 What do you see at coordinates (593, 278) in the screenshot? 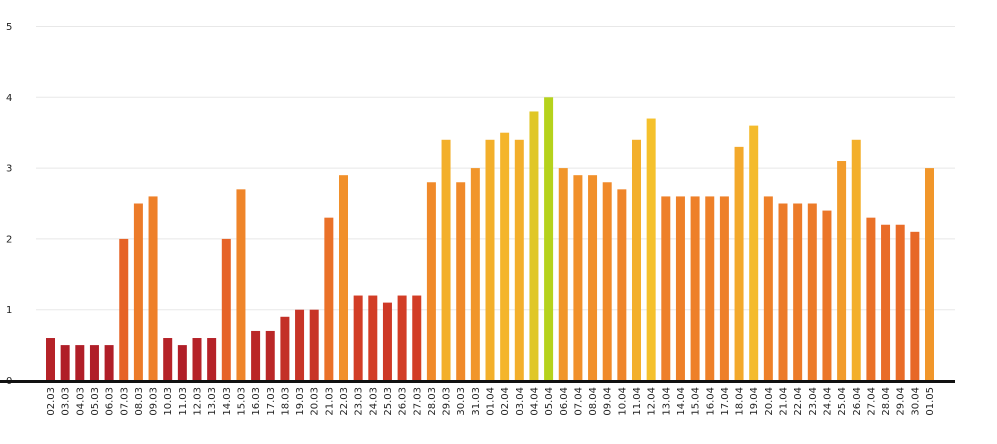
I see `bar-08.04` at bounding box center [593, 278].